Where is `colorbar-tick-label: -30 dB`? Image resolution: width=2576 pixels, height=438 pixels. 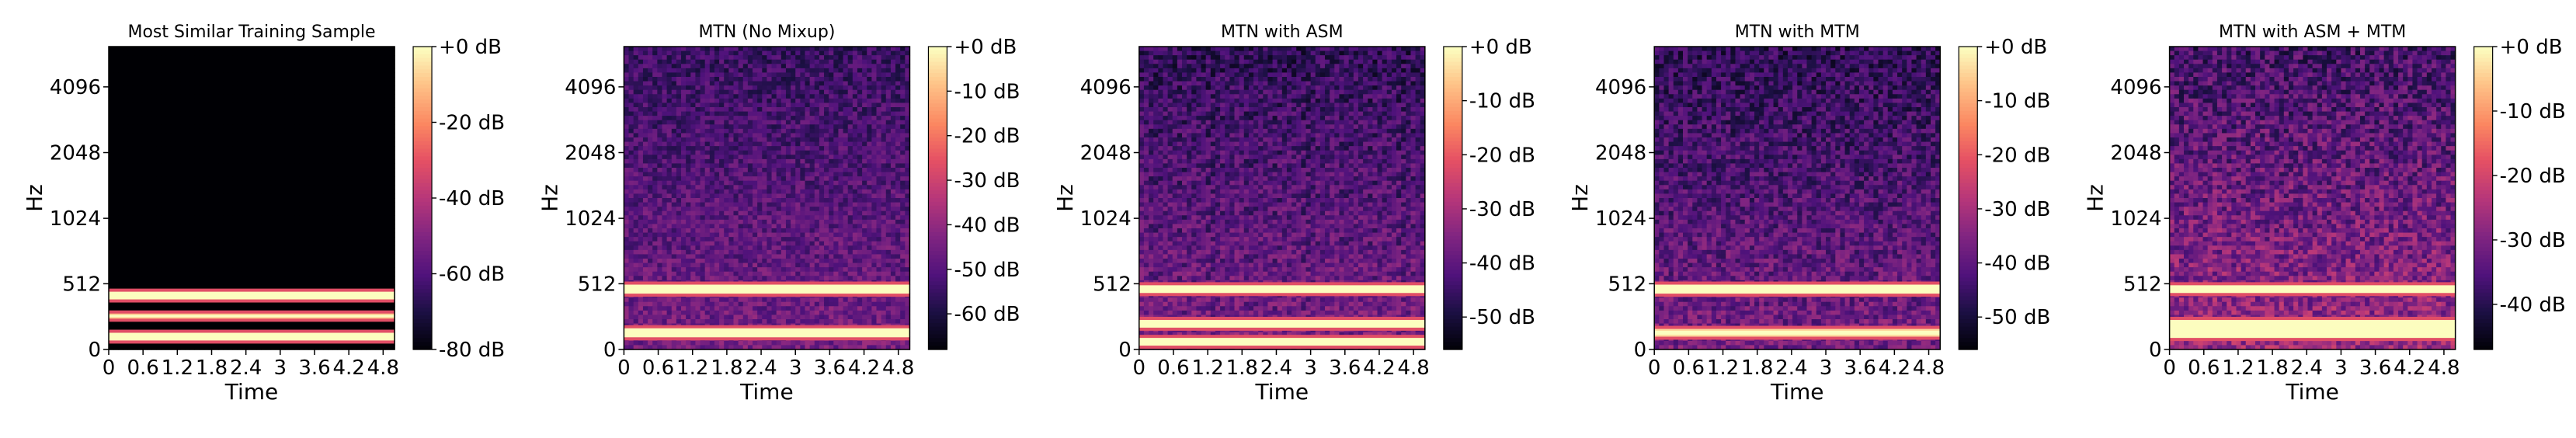
colorbar-tick-label: -30 dB is located at coordinates (2017, 210).